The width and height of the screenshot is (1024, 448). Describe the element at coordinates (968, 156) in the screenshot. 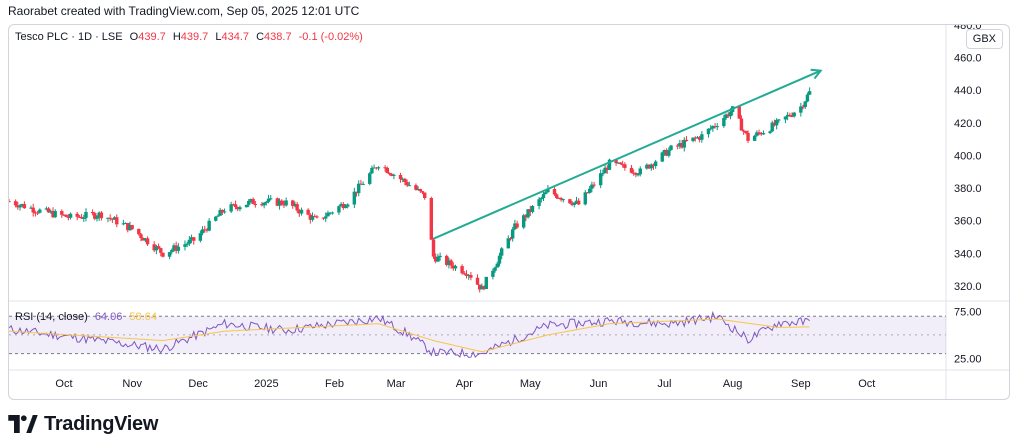

I see `price-tick-label: 400.0` at that location.